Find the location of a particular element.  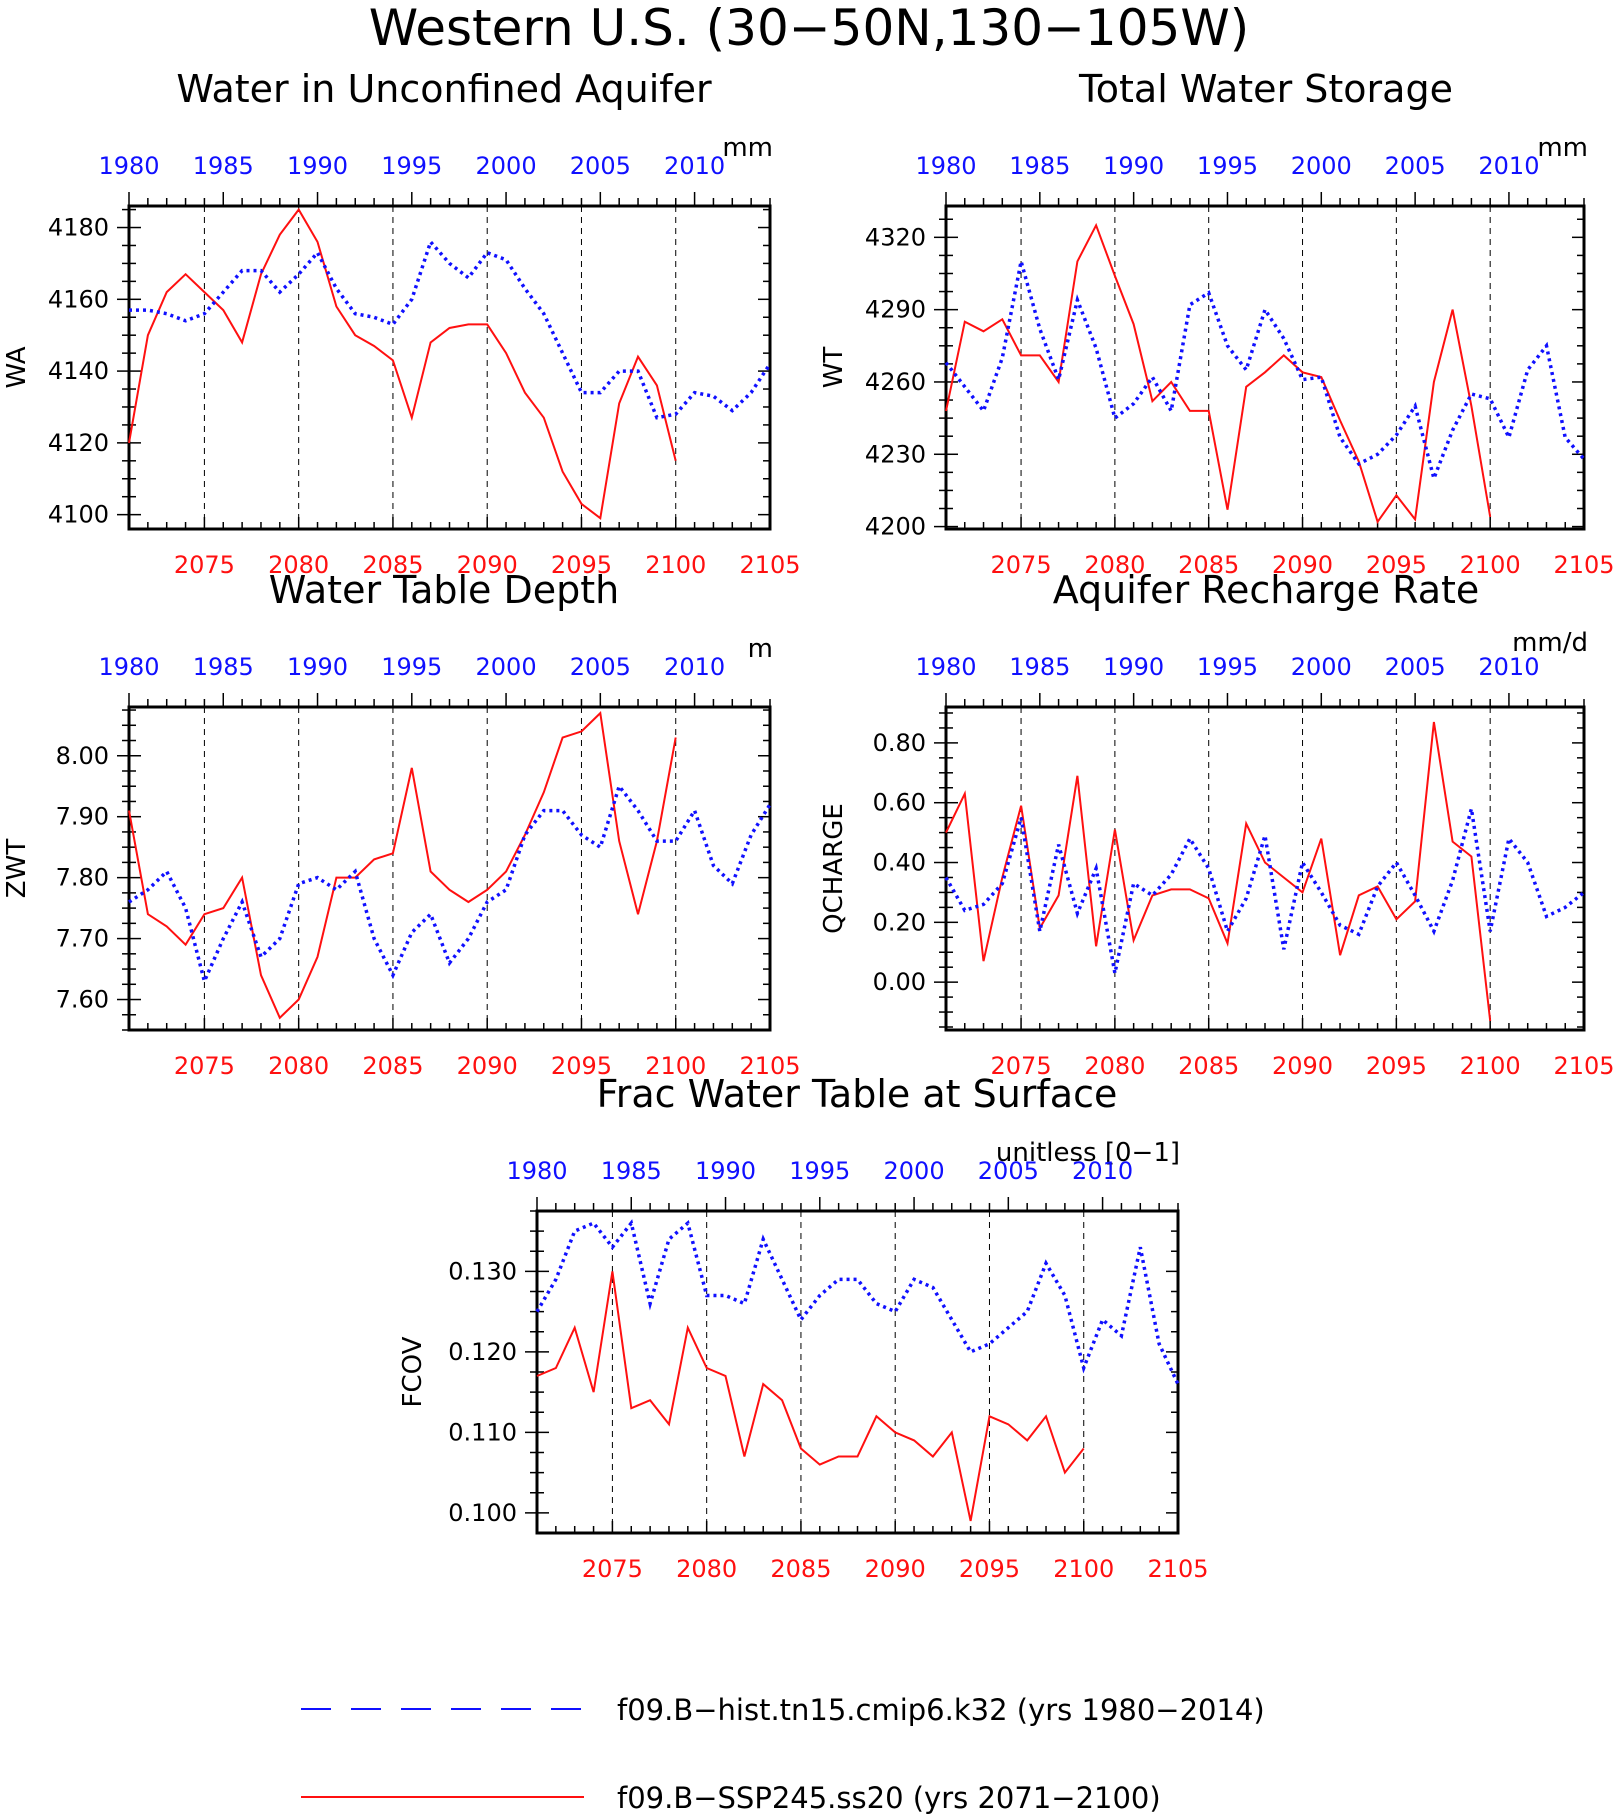

y-tick-label: 0.60 is located at coordinates (899, 803).